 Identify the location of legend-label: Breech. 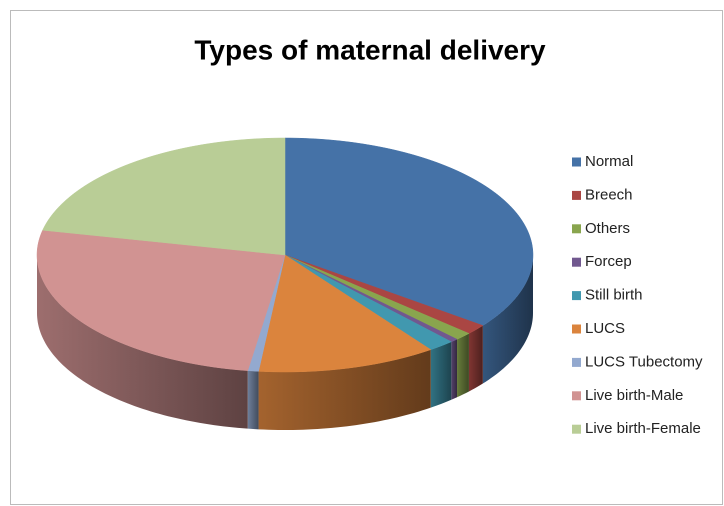
(609, 194).